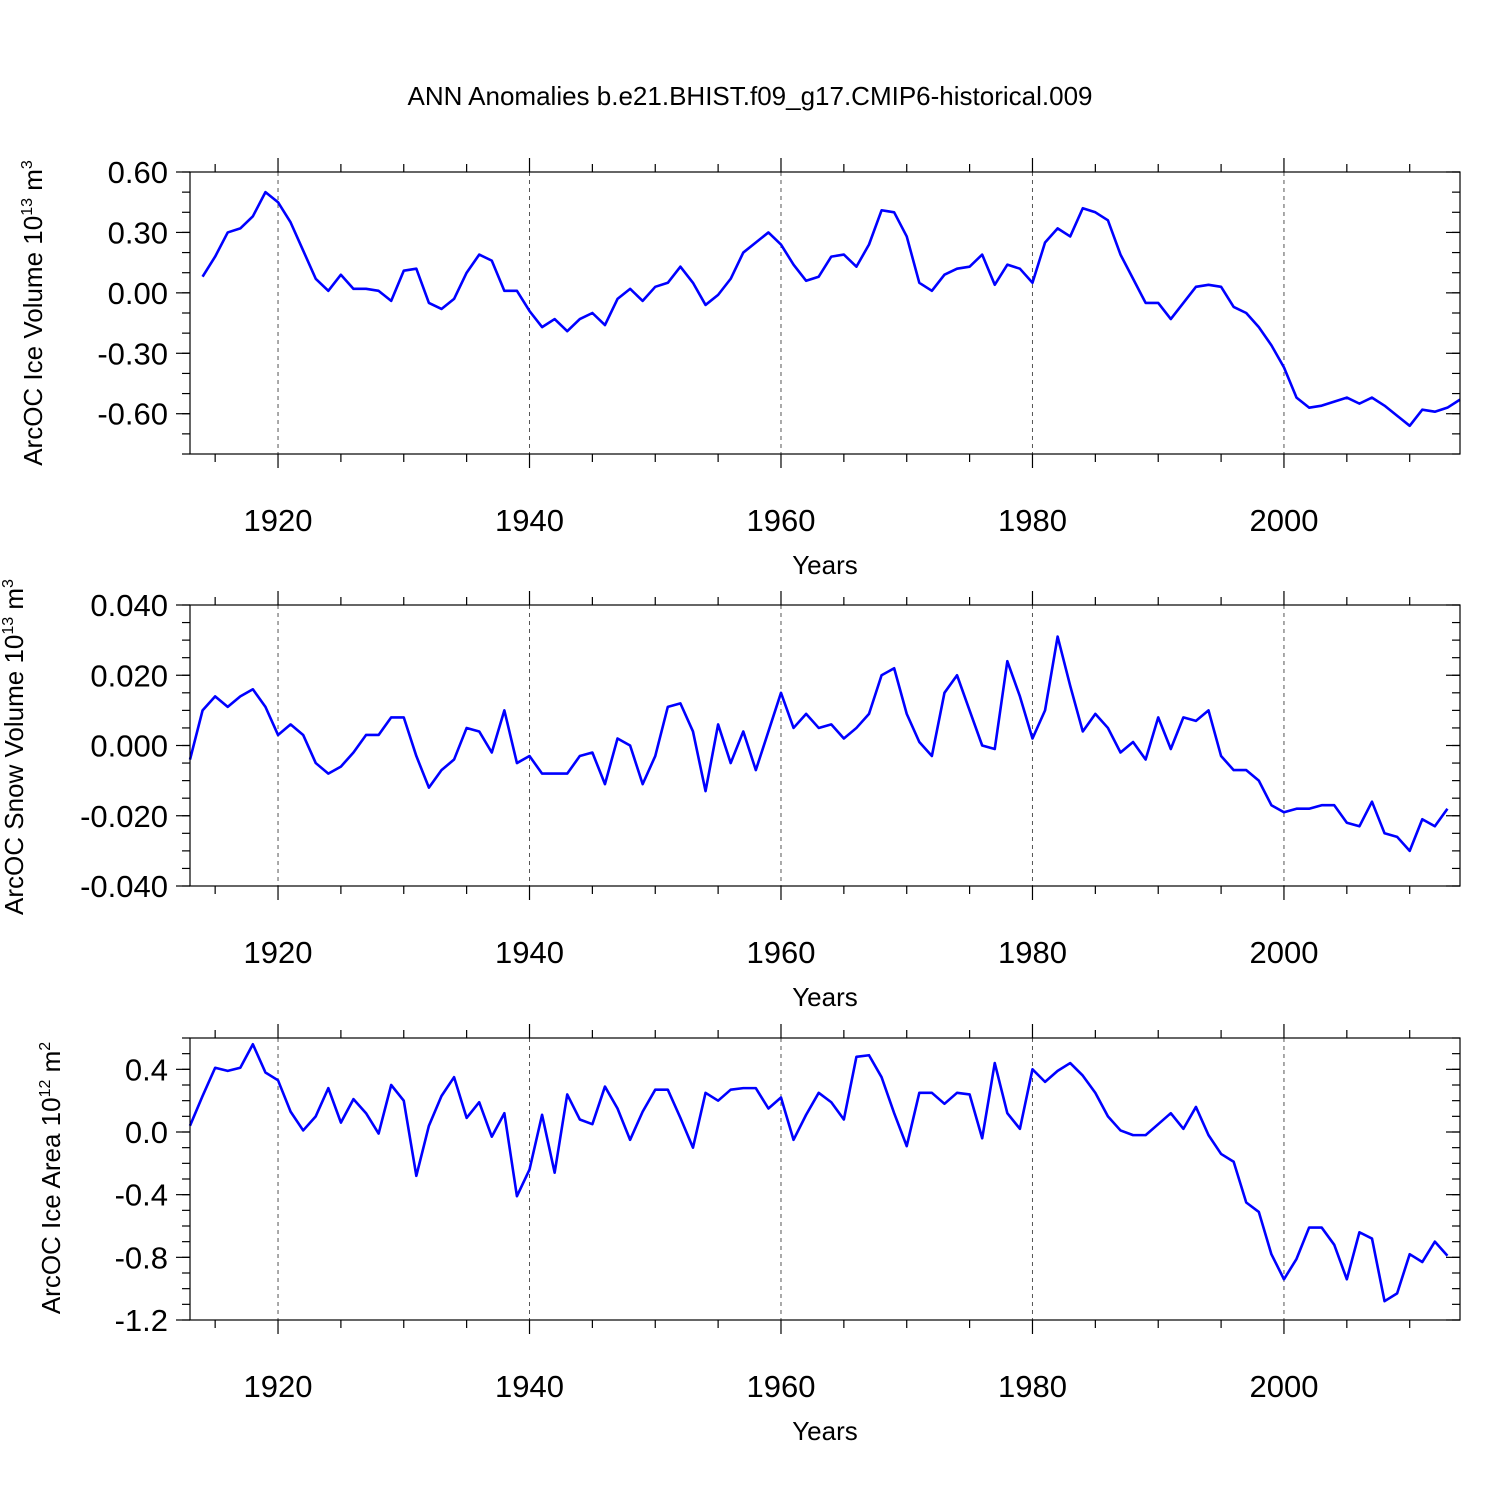  I want to click on y-axis-title: ArcOC Snow Volume 1013 m3, so click(14, 747).